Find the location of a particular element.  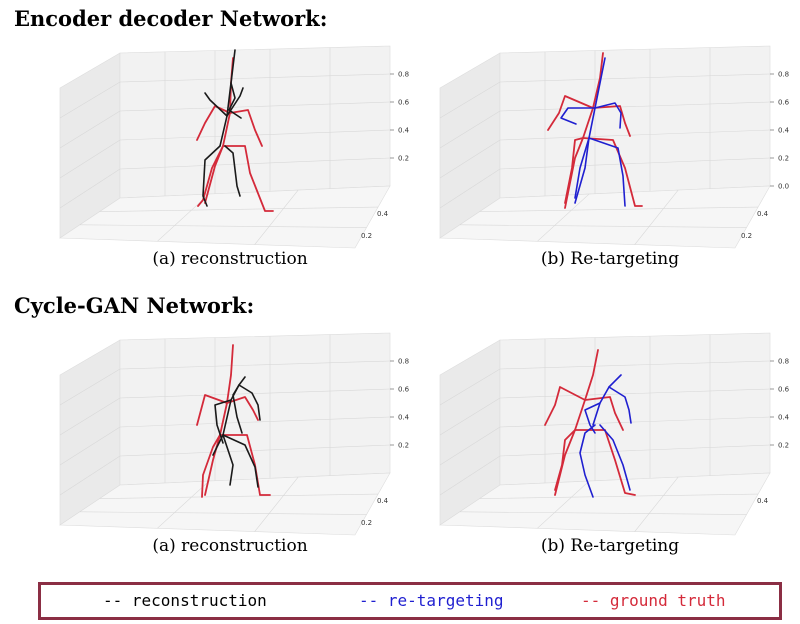

caption-encoder-reconstruction: (a) reconstruction is located at coordinates (230, 259).